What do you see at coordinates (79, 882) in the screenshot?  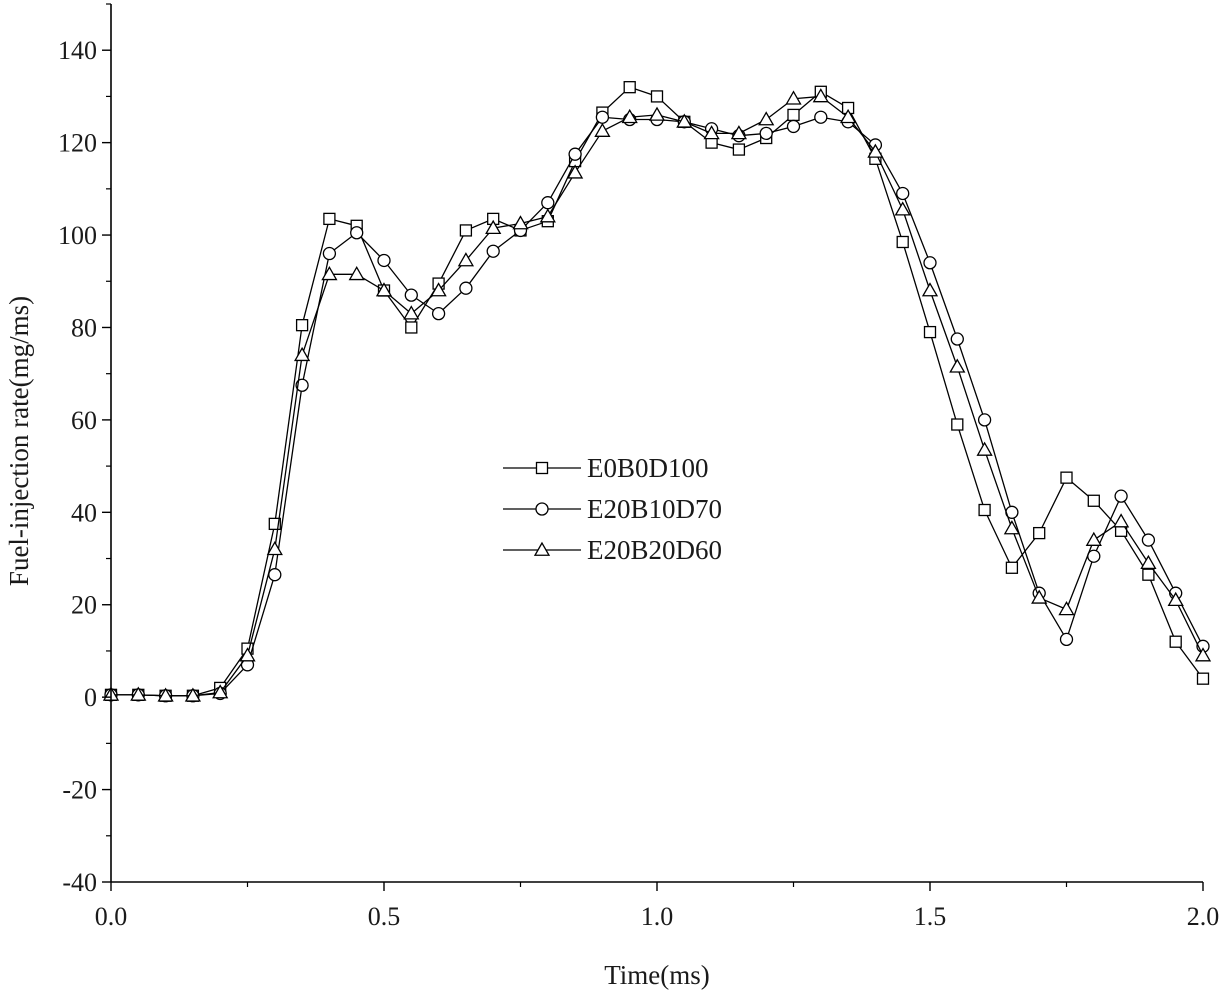 I see `y-tick-label: -40` at bounding box center [79, 882].